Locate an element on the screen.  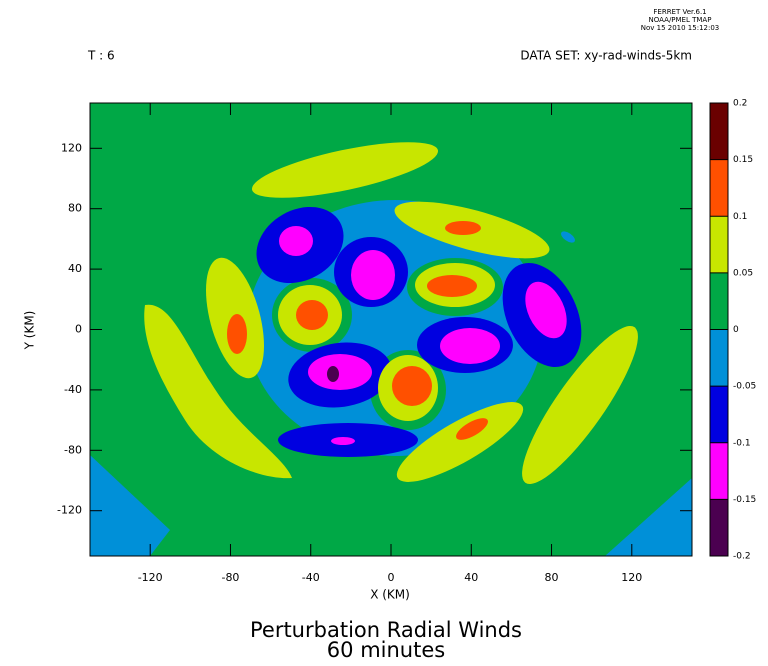
y-tick-label: 80 is located at coordinates (75, 208).